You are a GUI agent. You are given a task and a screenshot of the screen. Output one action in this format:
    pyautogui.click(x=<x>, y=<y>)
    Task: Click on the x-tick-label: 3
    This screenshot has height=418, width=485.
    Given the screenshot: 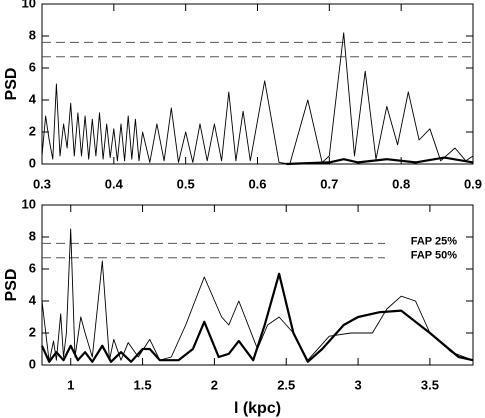 What is the action you would take?
    pyautogui.click(x=357, y=384)
    